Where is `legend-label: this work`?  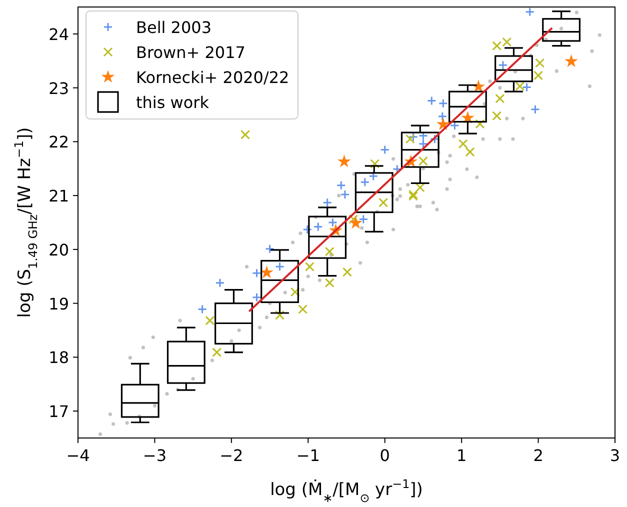 legend-label: this work is located at coordinates (173, 102).